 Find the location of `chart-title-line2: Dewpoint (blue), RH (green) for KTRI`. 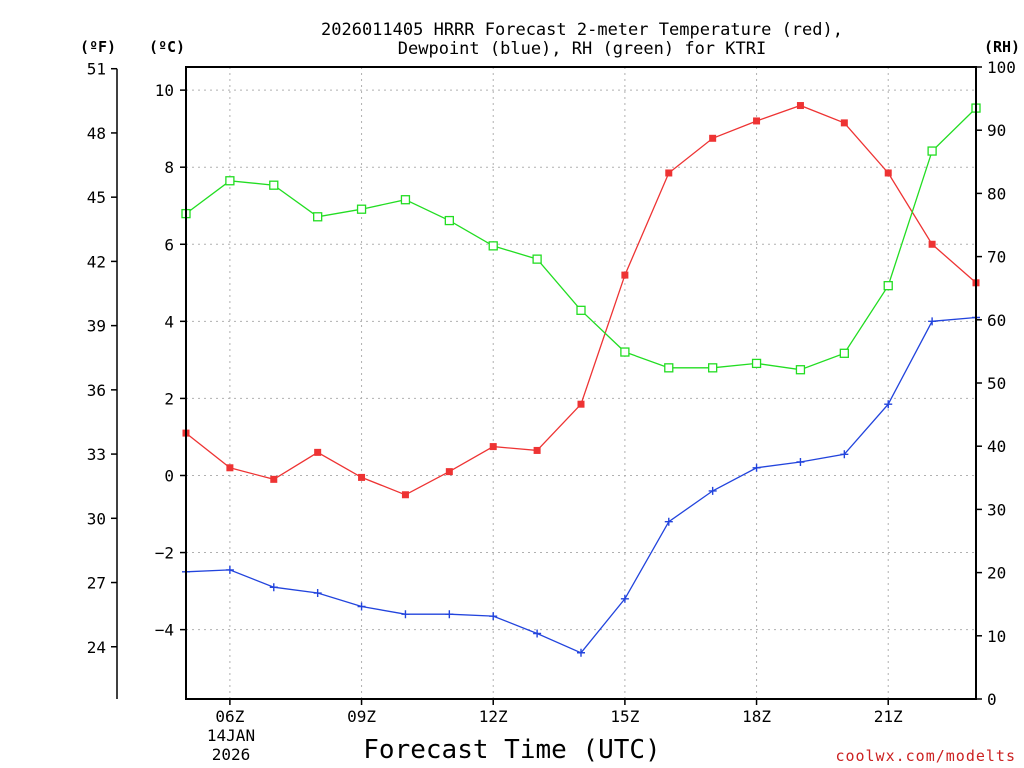

chart-title-line2: Dewpoint (blue), RH (green) for KTRI is located at coordinates (582, 49).